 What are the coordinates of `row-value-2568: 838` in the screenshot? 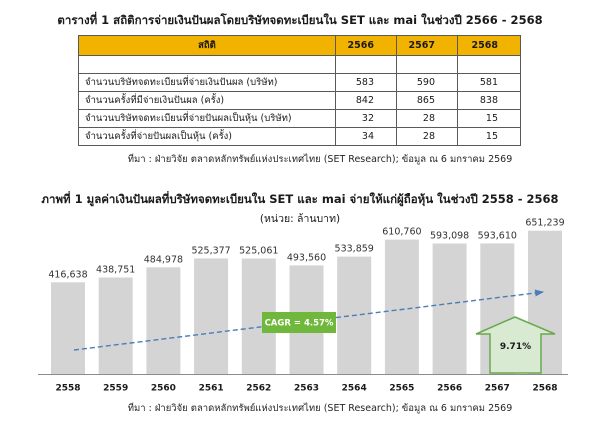 It's located at (489, 100).